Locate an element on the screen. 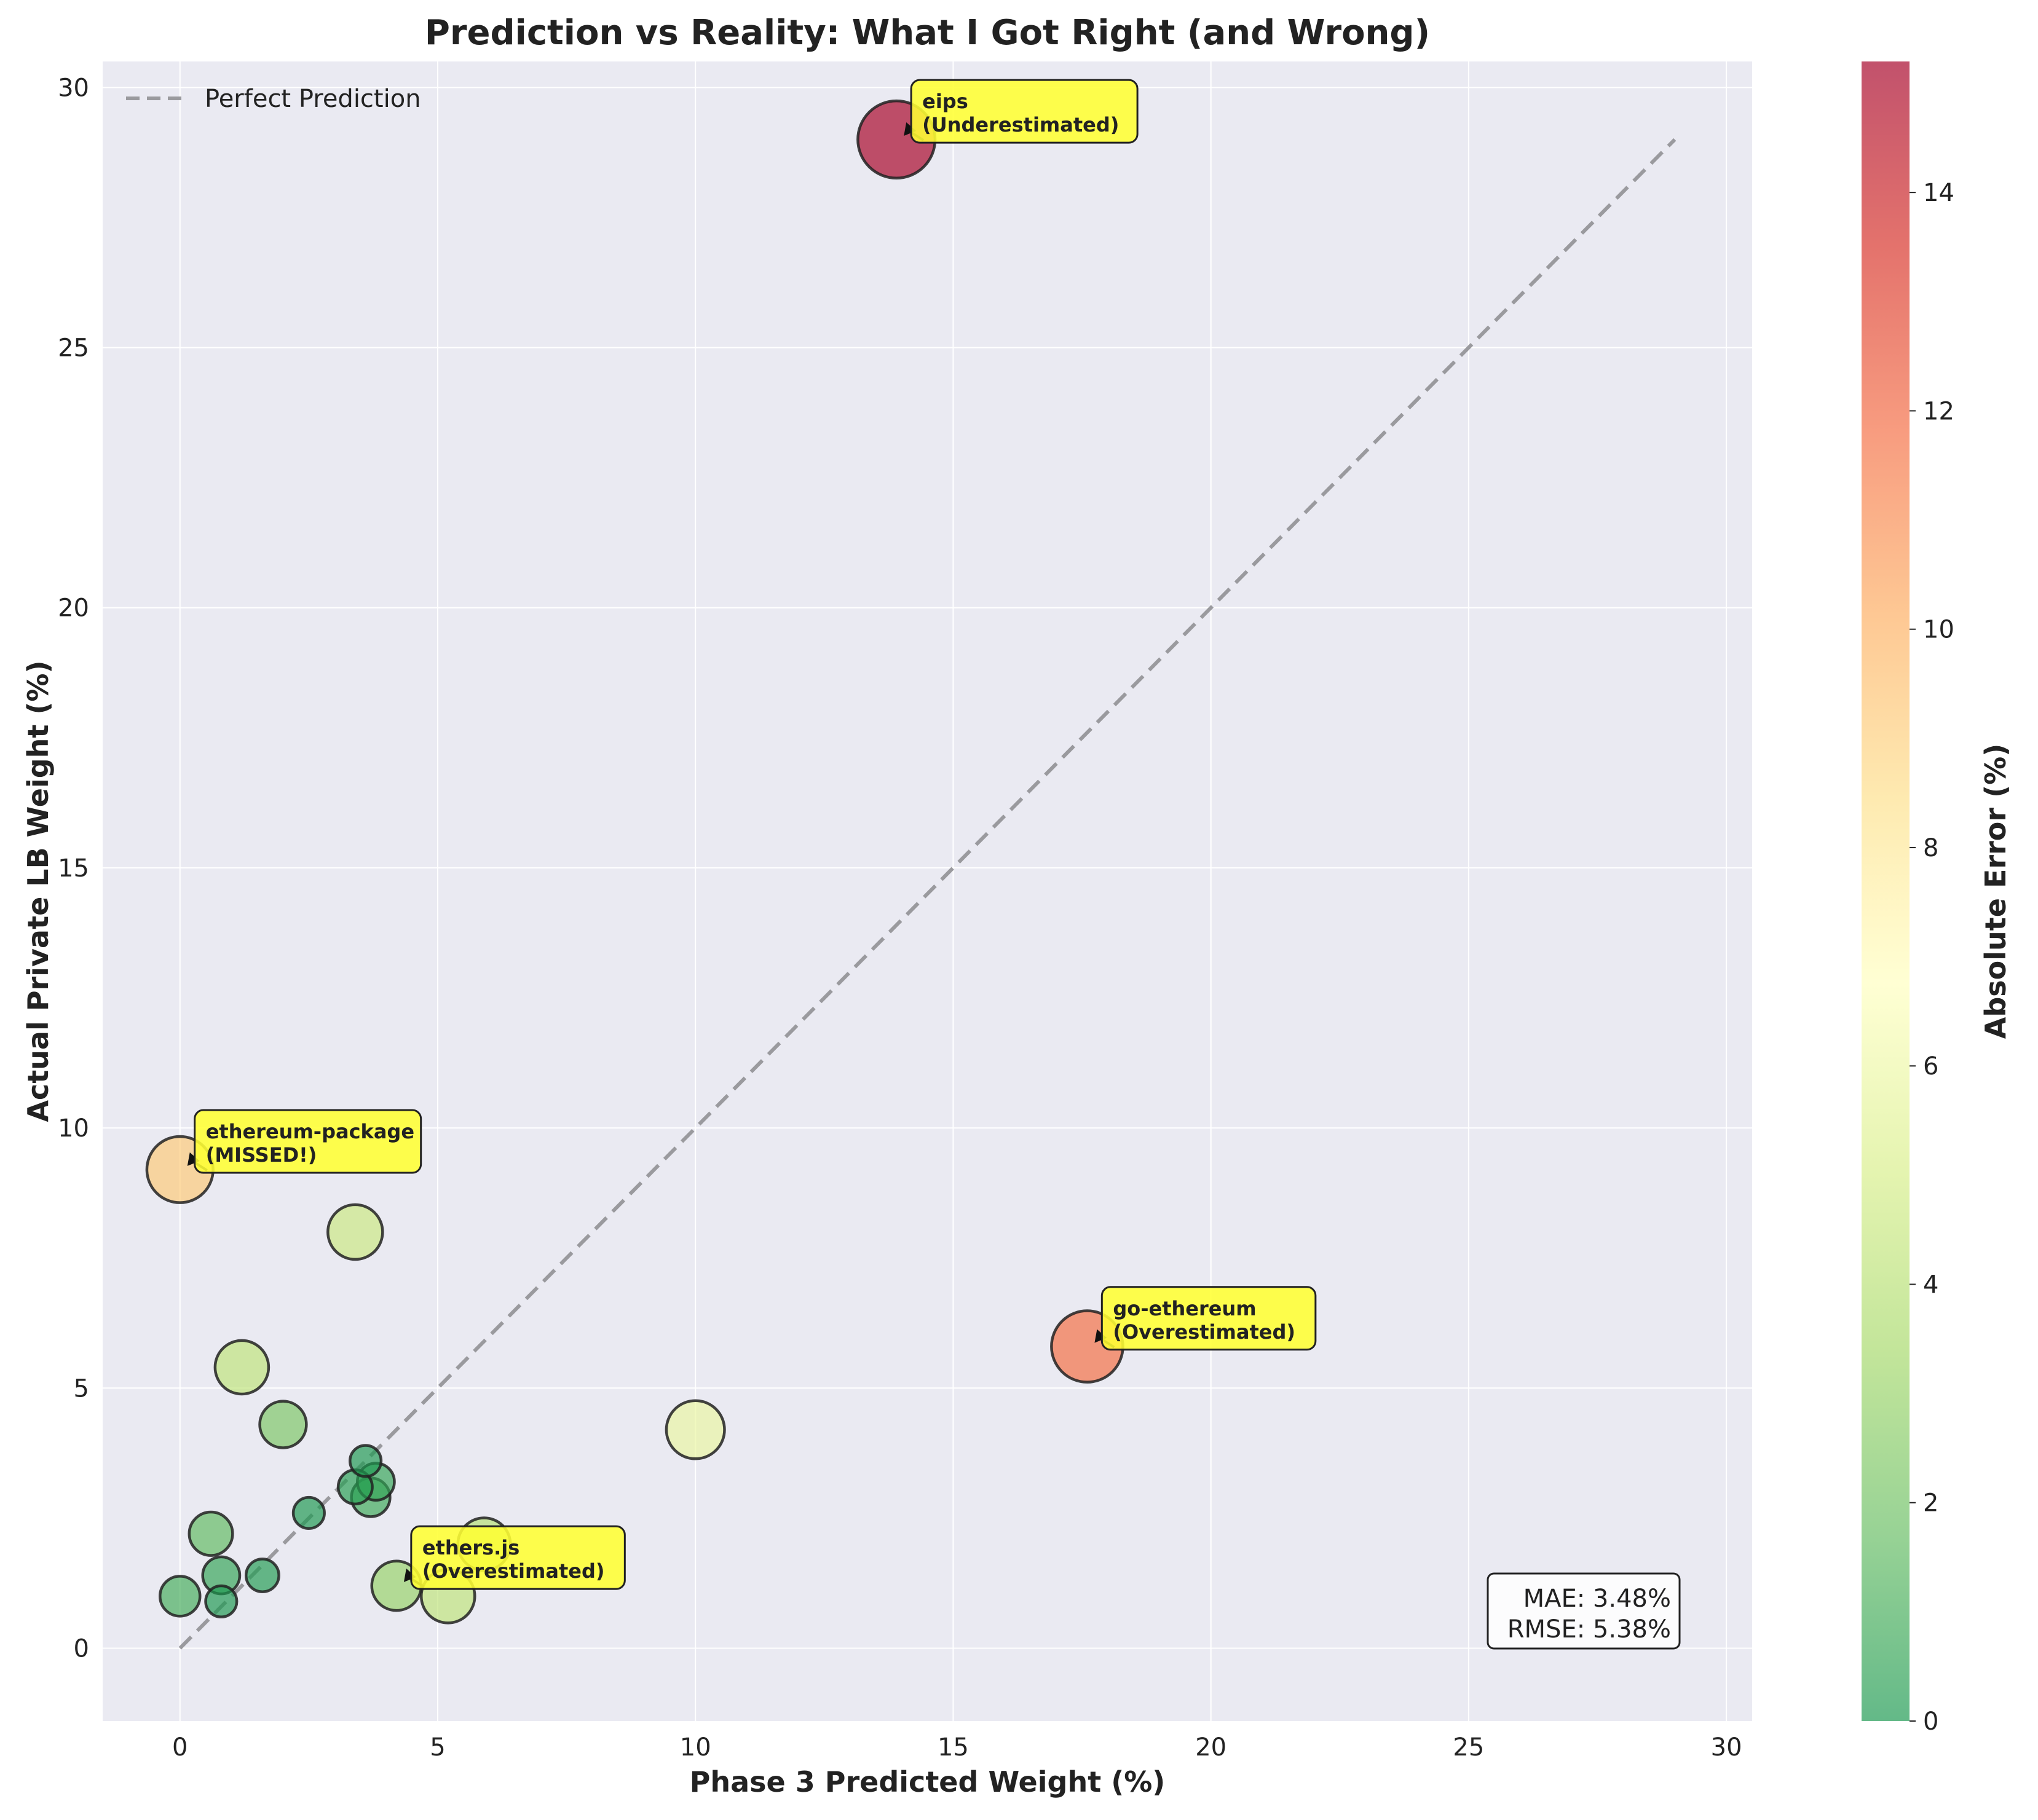 The height and width of the screenshot is (1820, 2038). colorbar-gradient is located at coordinates (1886, 891).